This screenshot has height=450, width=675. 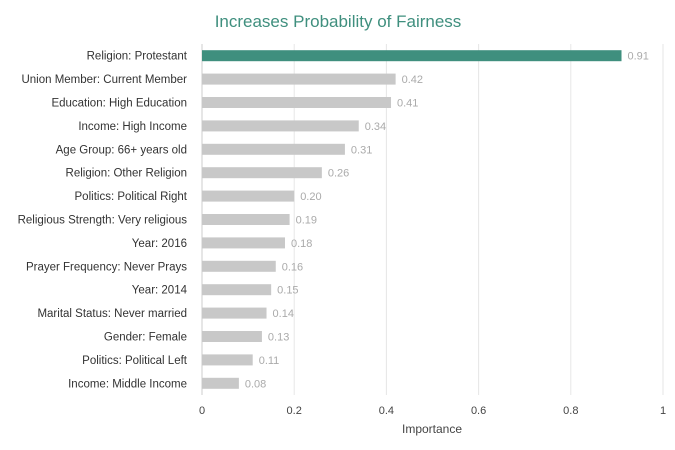 I want to click on category-label: Religion: Protestant, so click(x=137, y=57).